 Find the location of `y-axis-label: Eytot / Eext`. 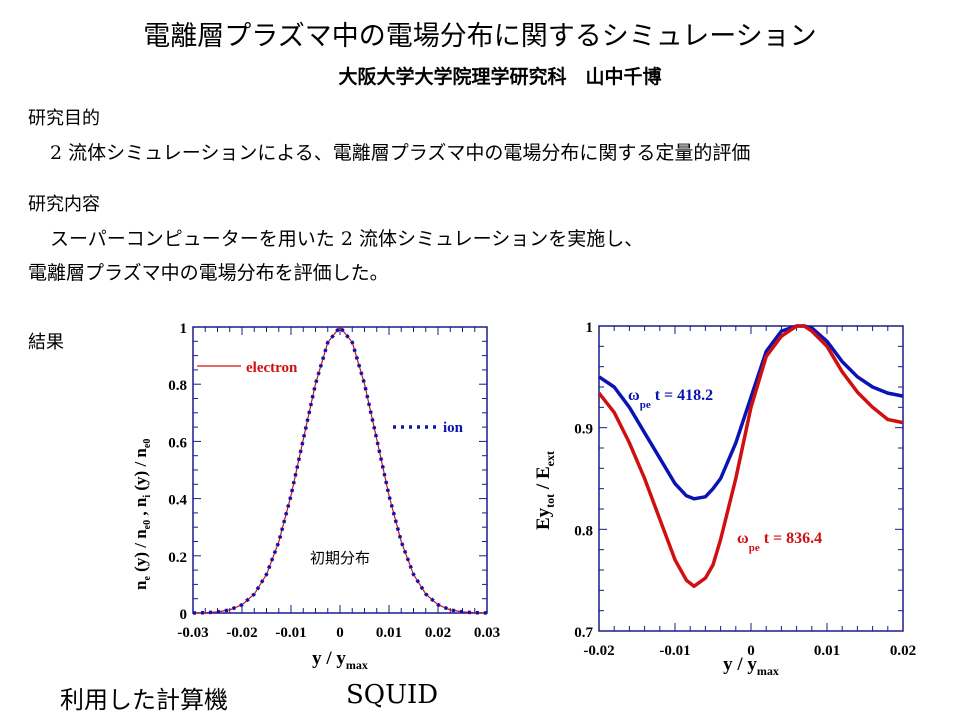

y-axis-label: Eytot / Eext is located at coordinates (545, 490).